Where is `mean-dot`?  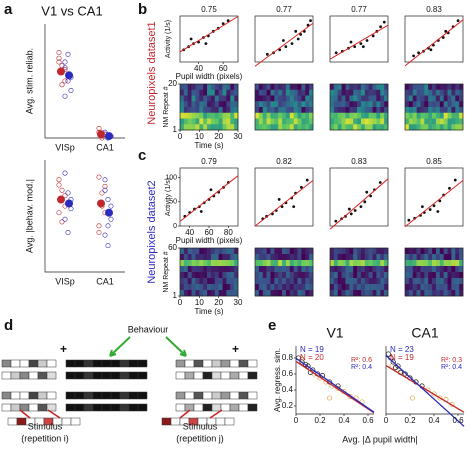 mean-dot is located at coordinates (101, 203).